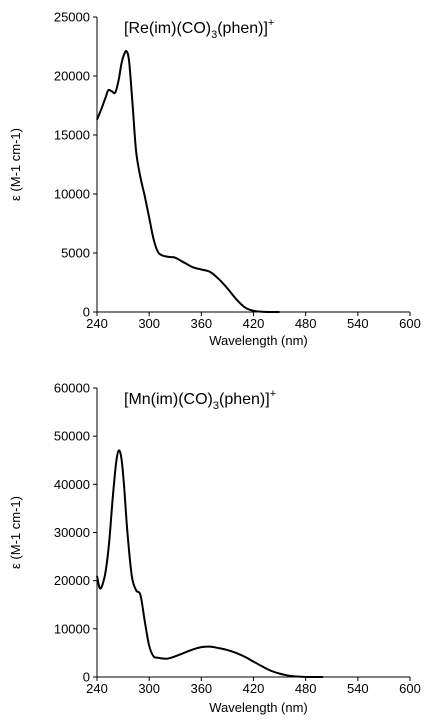  Describe the element at coordinates (72, 436) in the screenshot. I see `y-tick-label: 50000` at that location.